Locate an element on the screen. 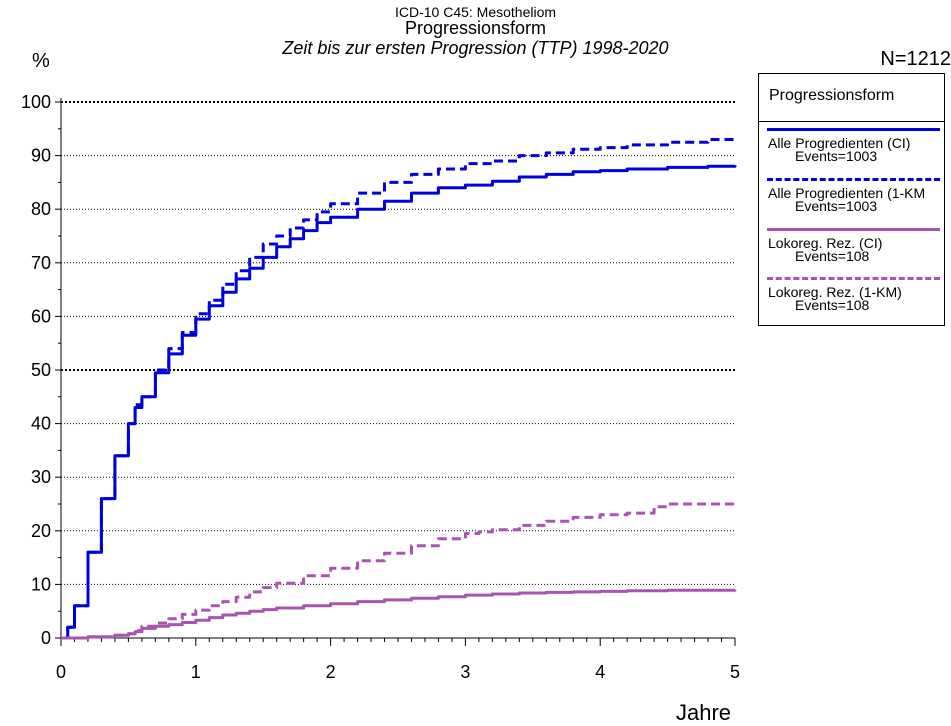  legend-entry-alle-ci: Alle Progredienten (CI) Events=1003 is located at coordinates (851, 149).